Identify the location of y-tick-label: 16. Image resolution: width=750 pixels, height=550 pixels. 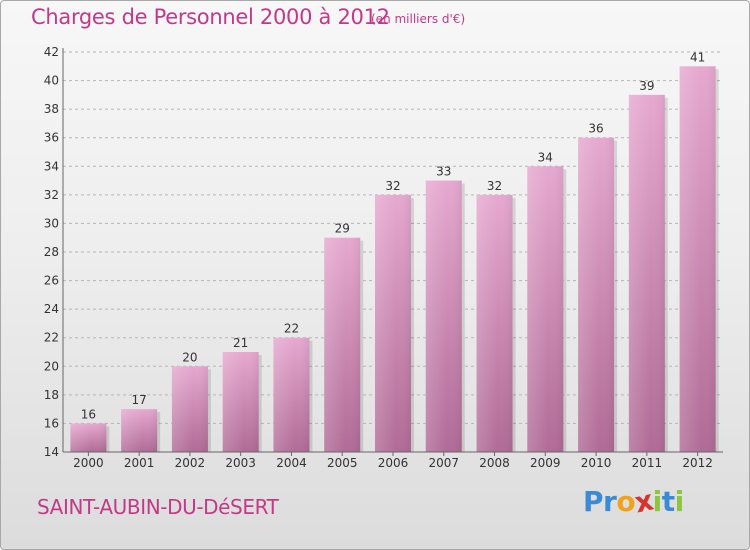
(51, 423).